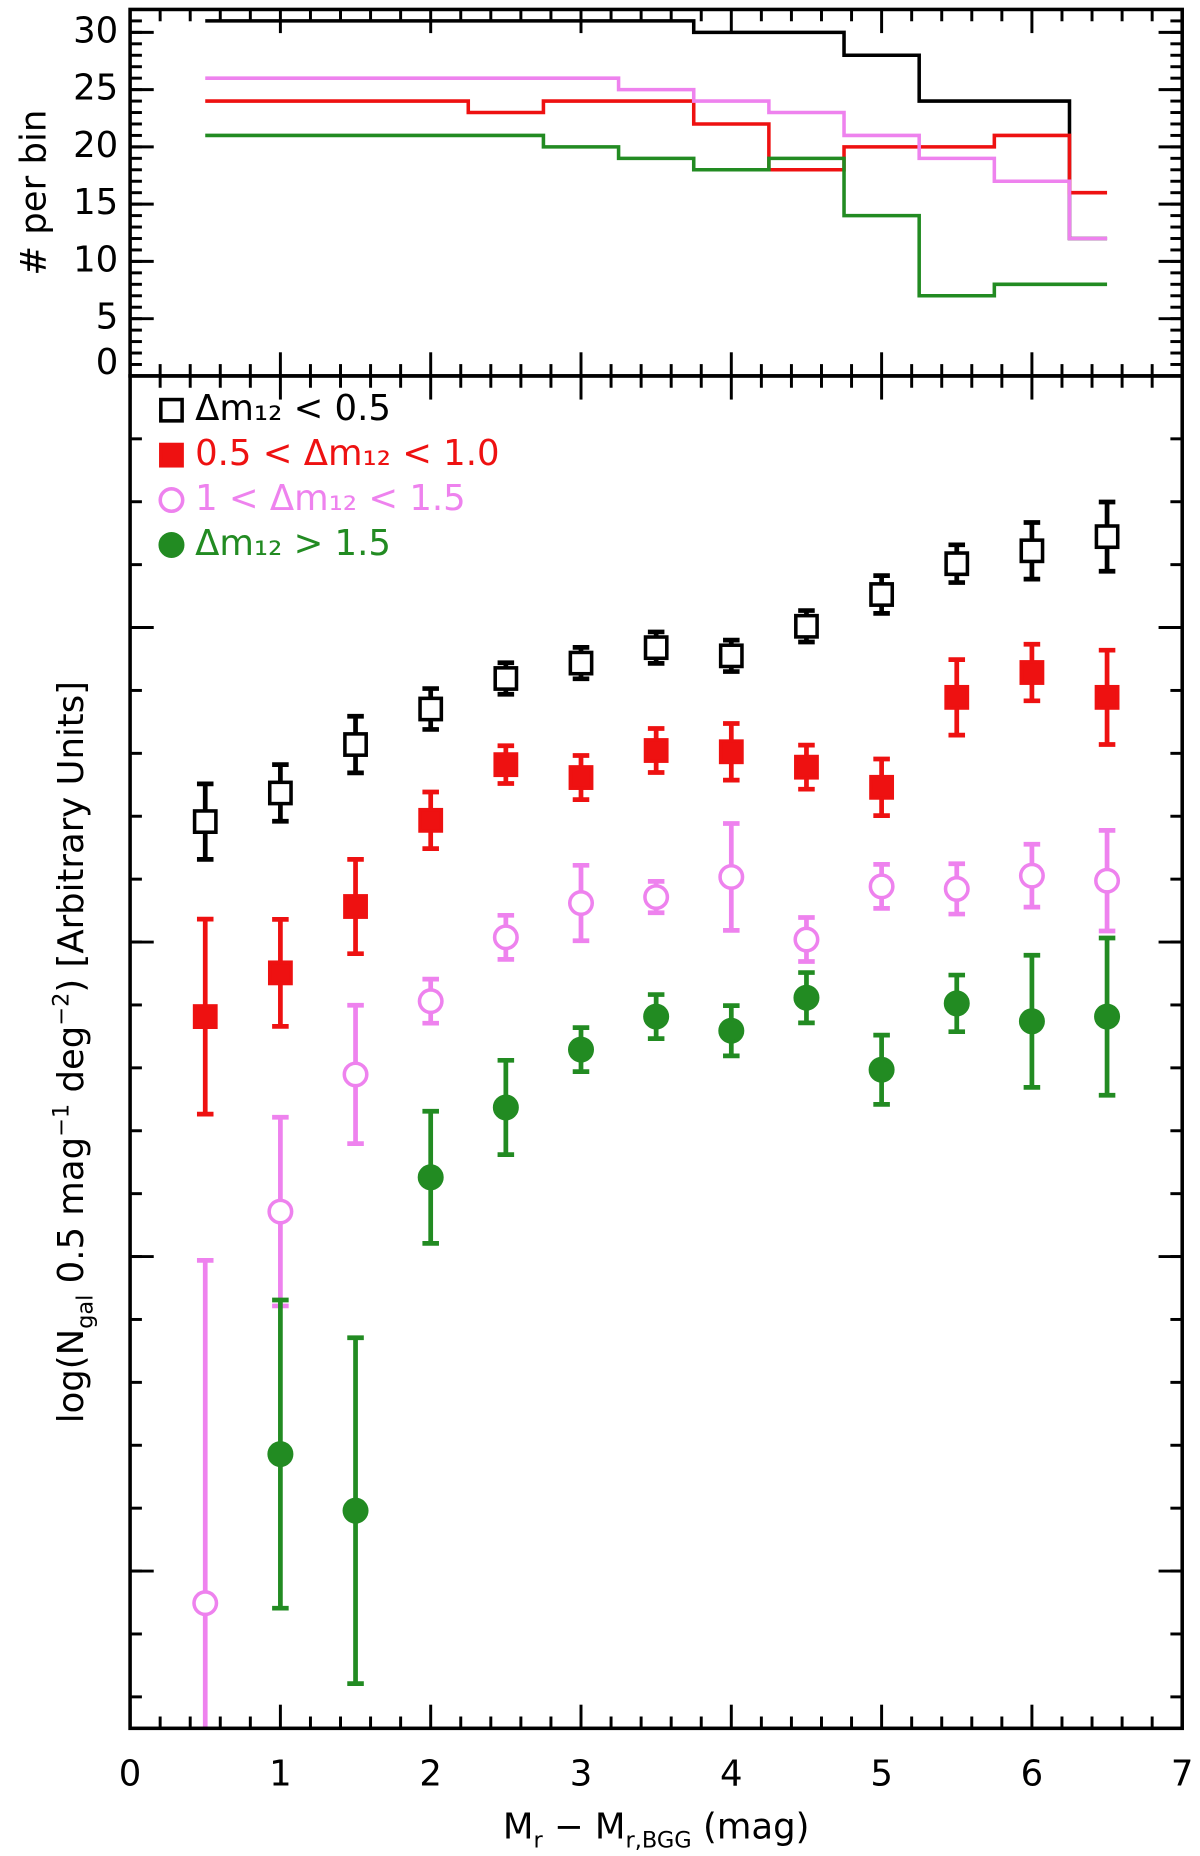 The height and width of the screenshot is (1856, 1200). Describe the element at coordinates (85, 1312) in the screenshot. I see `y-label-part: gal` at that location.